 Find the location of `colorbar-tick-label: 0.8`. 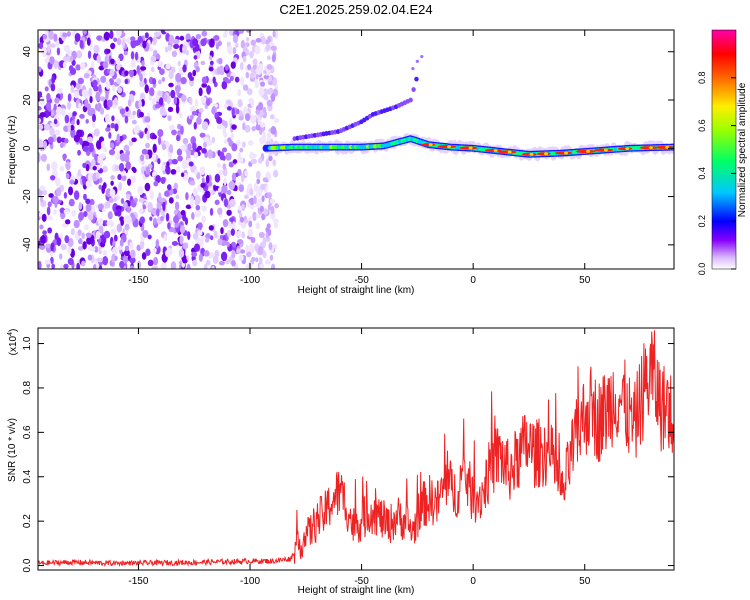

colorbar-tick-label: 0.8 is located at coordinates (702, 78).